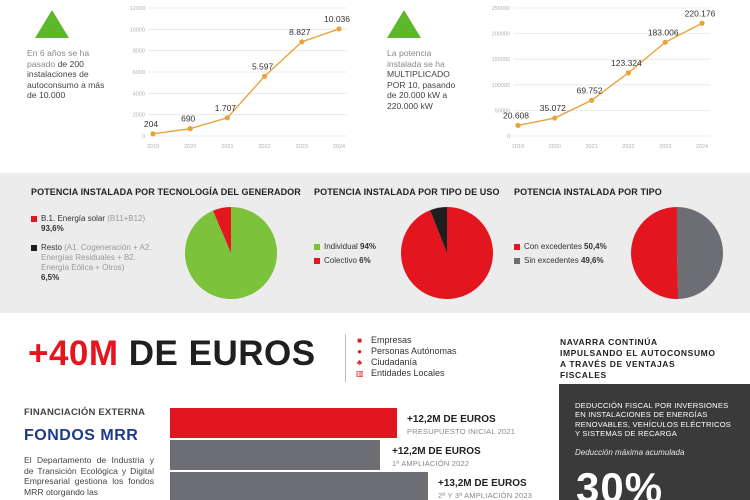 This screenshot has height=500, width=750. Describe the element at coordinates (81, 435) in the screenshot. I see `mrr-title: FONDOS MRR` at that location.